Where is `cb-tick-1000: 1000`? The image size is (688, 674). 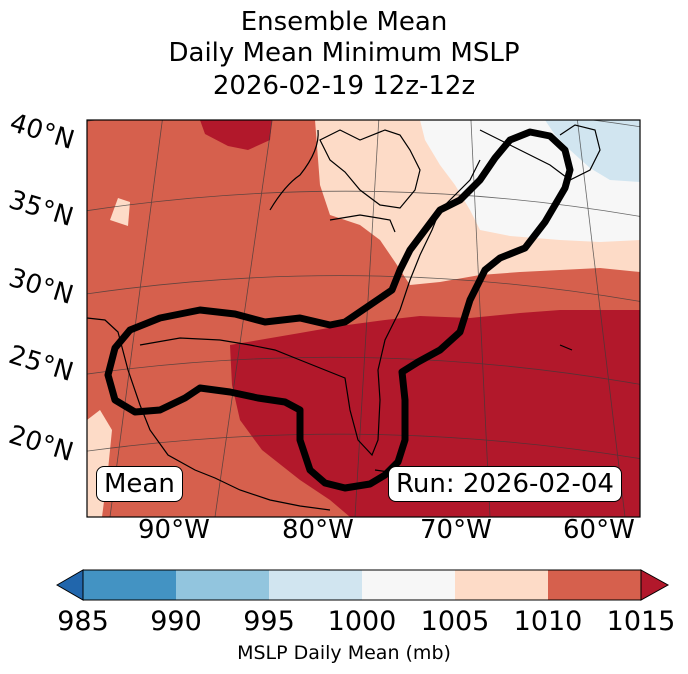
cb-tick-1000: 1000 is located at coordinates (362, 621).